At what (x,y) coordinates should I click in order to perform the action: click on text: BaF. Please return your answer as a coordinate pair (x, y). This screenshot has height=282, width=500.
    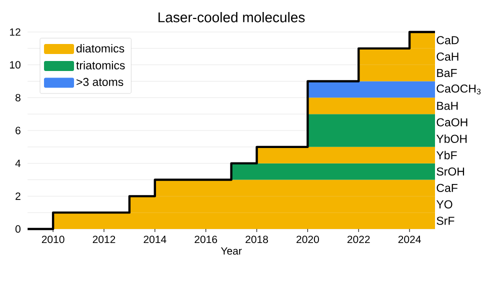
    Looking at the image, I should click on (447, 73).